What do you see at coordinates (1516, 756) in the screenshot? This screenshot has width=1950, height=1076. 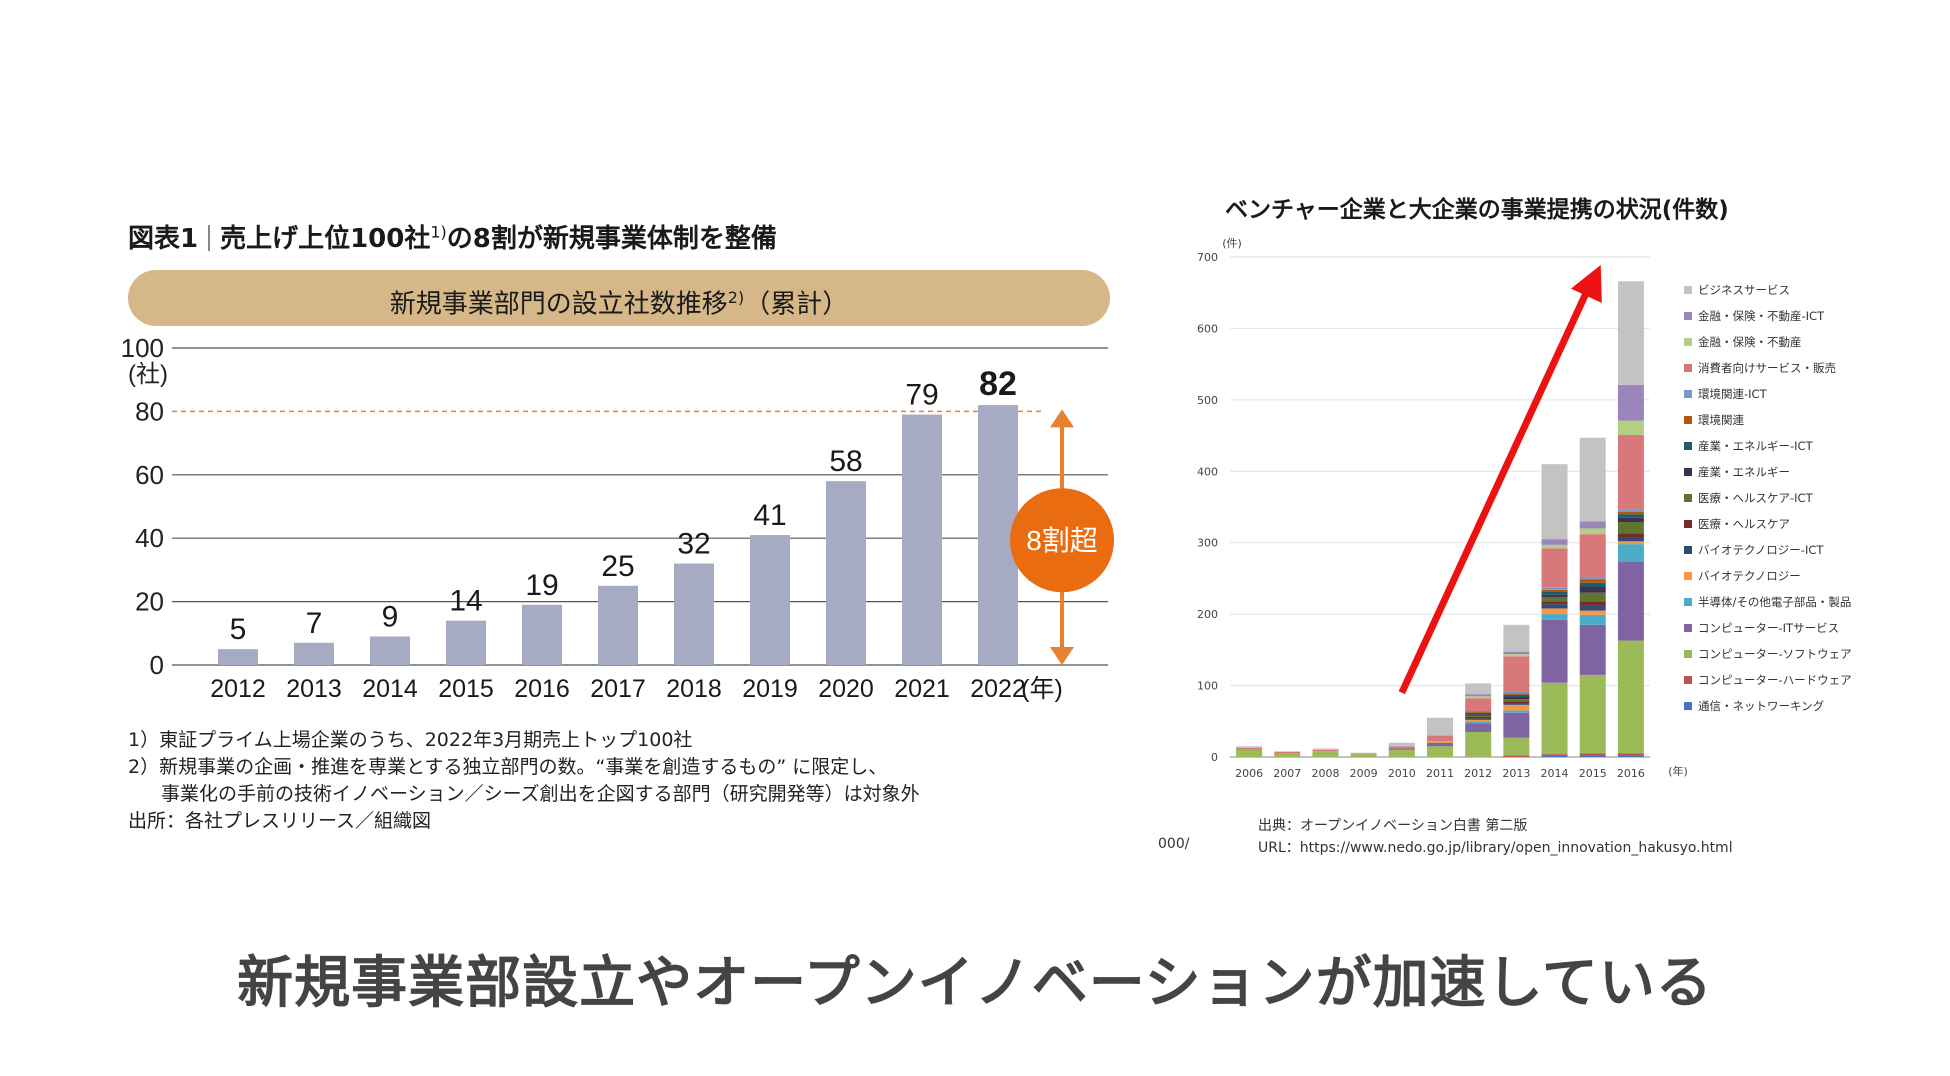 I see `stack-2013-コンピューター-ハードウェア` at bounding box center [1516, 756].